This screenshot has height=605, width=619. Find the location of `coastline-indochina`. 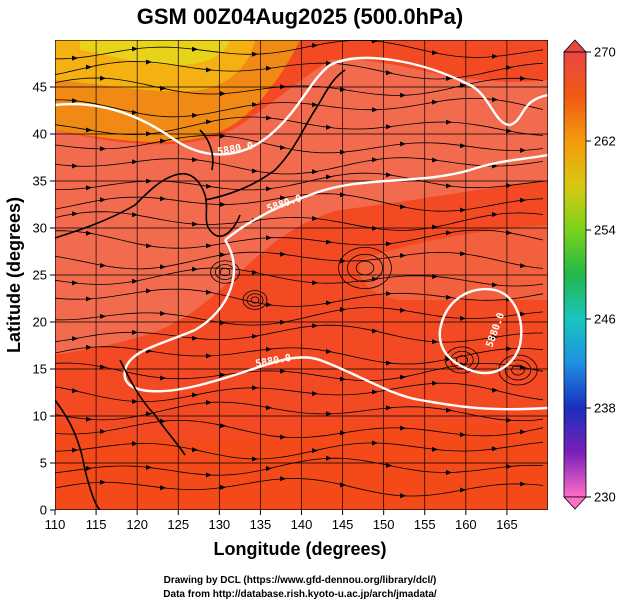

coastline-indochina is located at coordinates (78, 454).